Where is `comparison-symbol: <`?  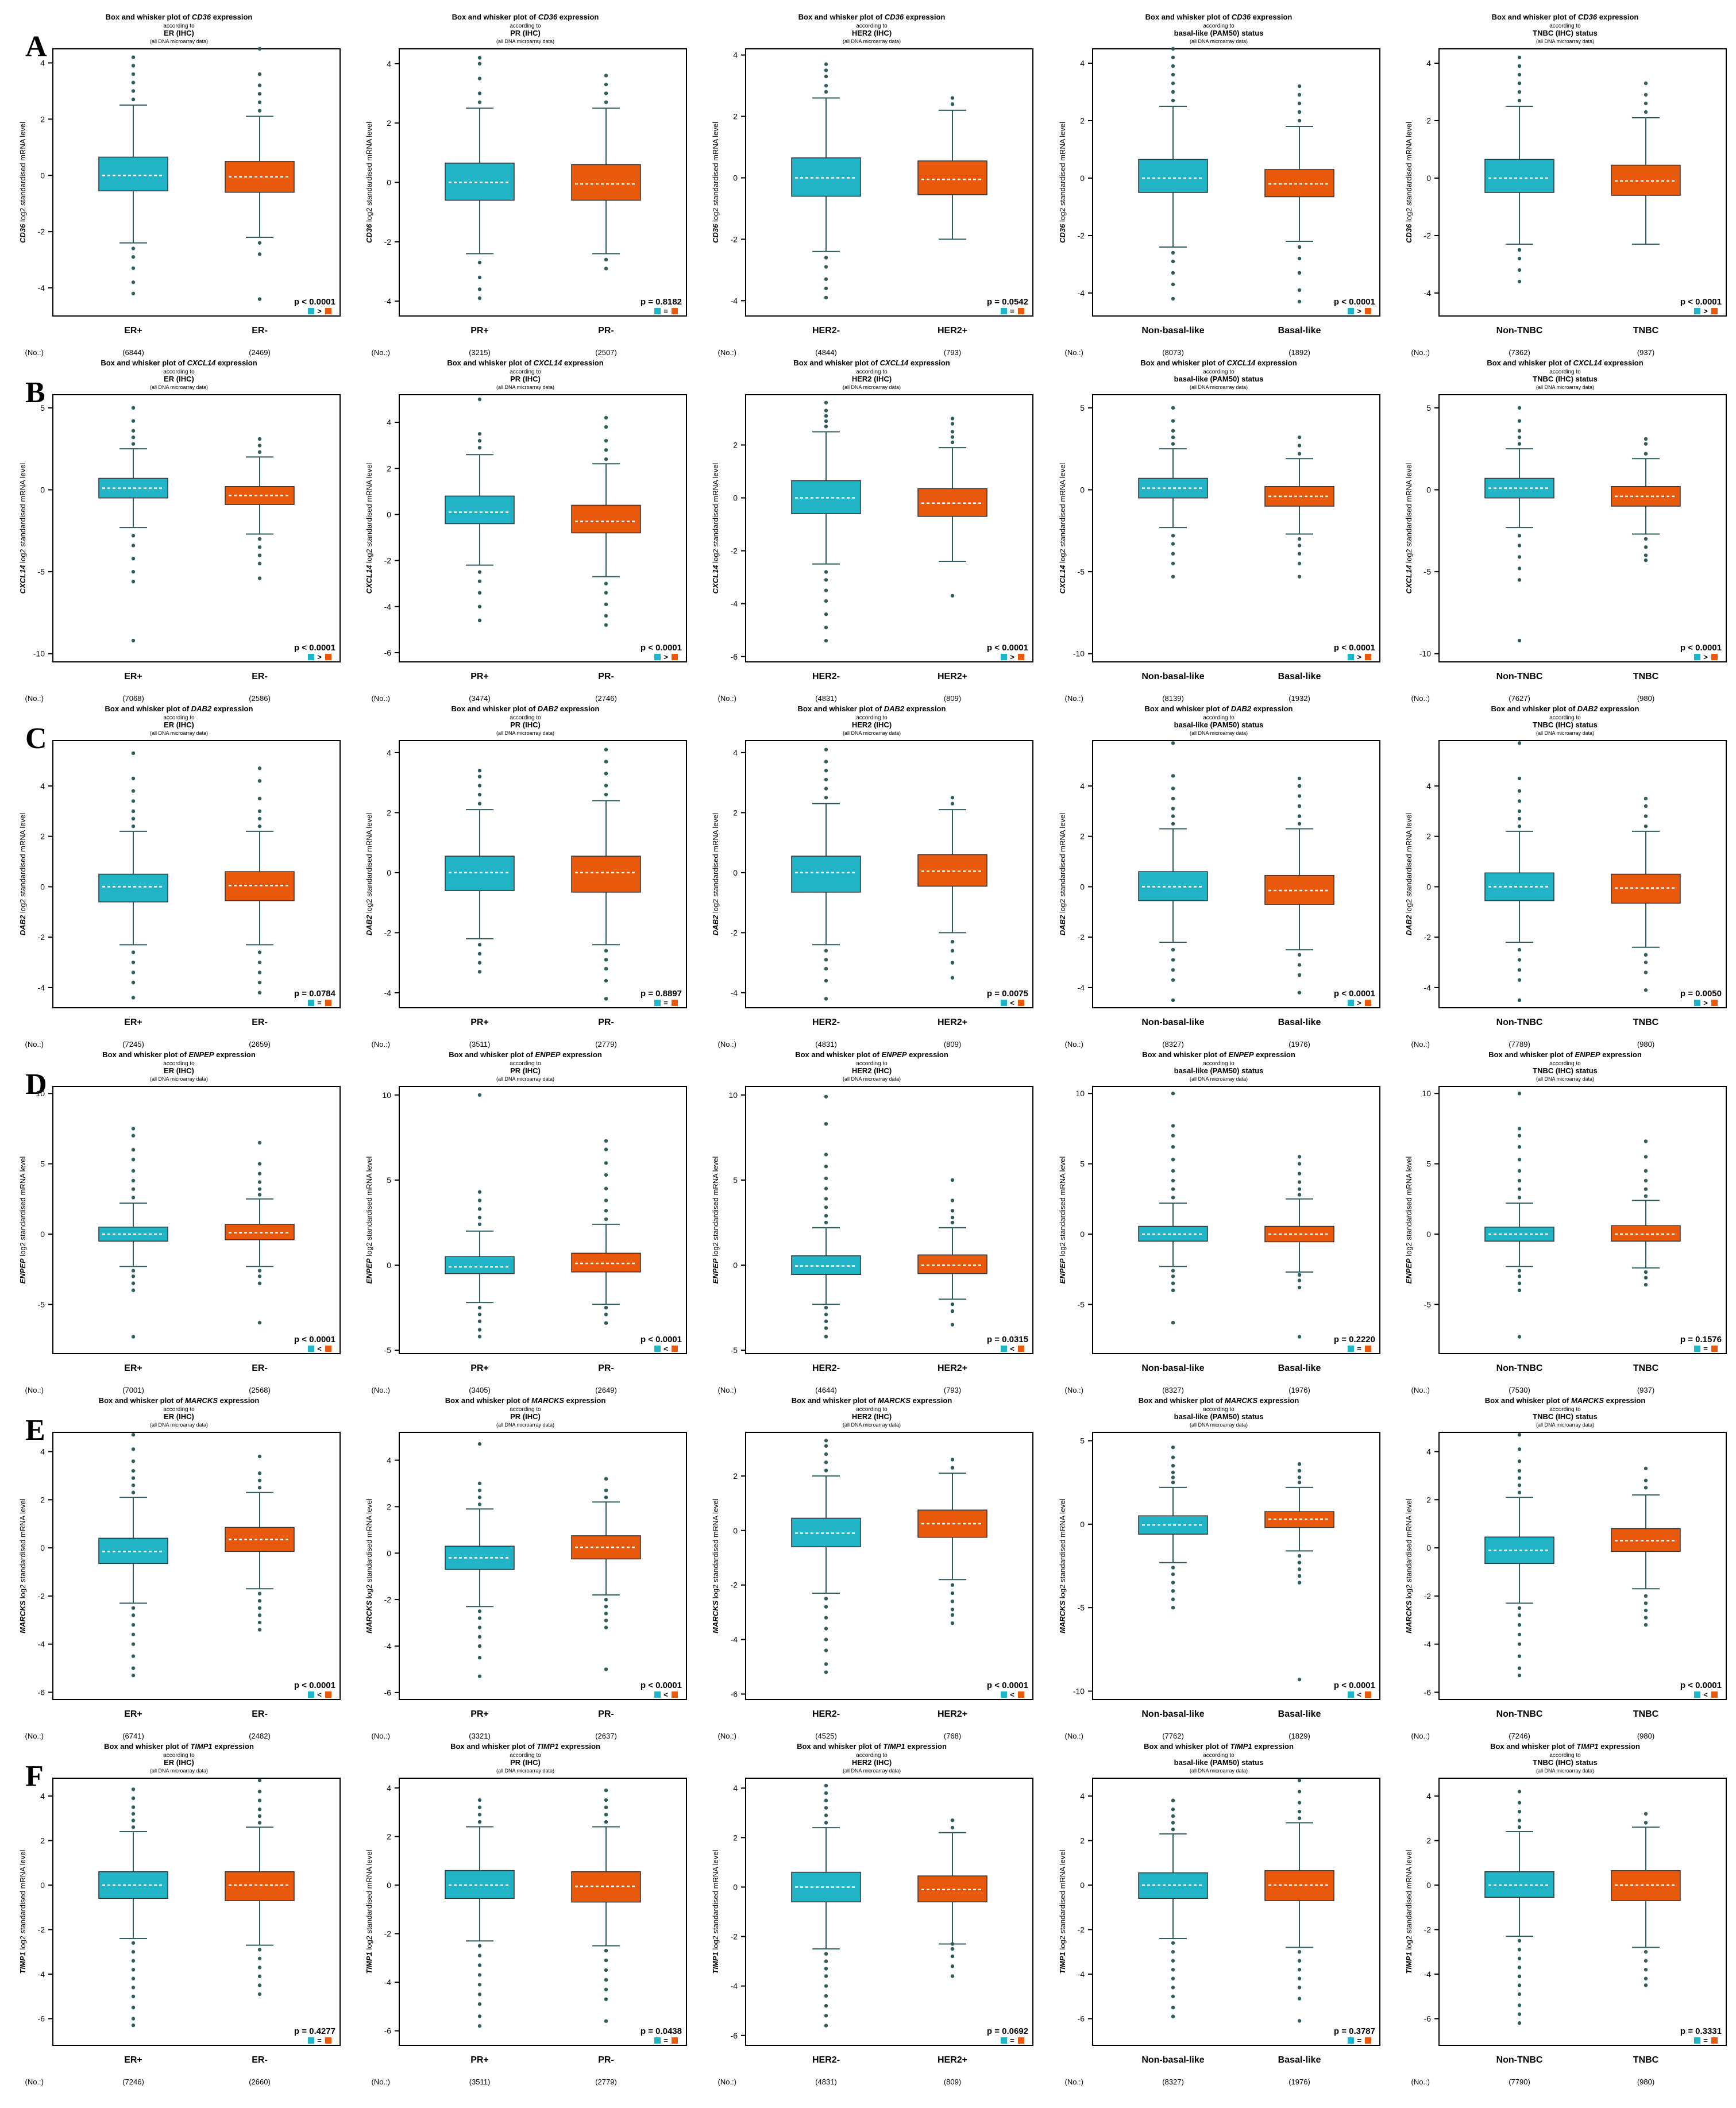 comparison-symbol: < is located at coordinates (1012, 1694).